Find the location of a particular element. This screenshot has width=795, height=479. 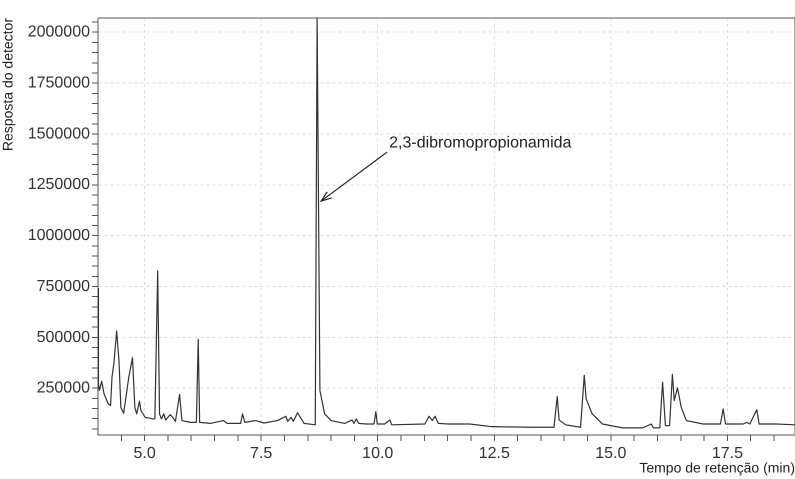

y-tick-label: 2000000 is located at coordinates (59, 32).